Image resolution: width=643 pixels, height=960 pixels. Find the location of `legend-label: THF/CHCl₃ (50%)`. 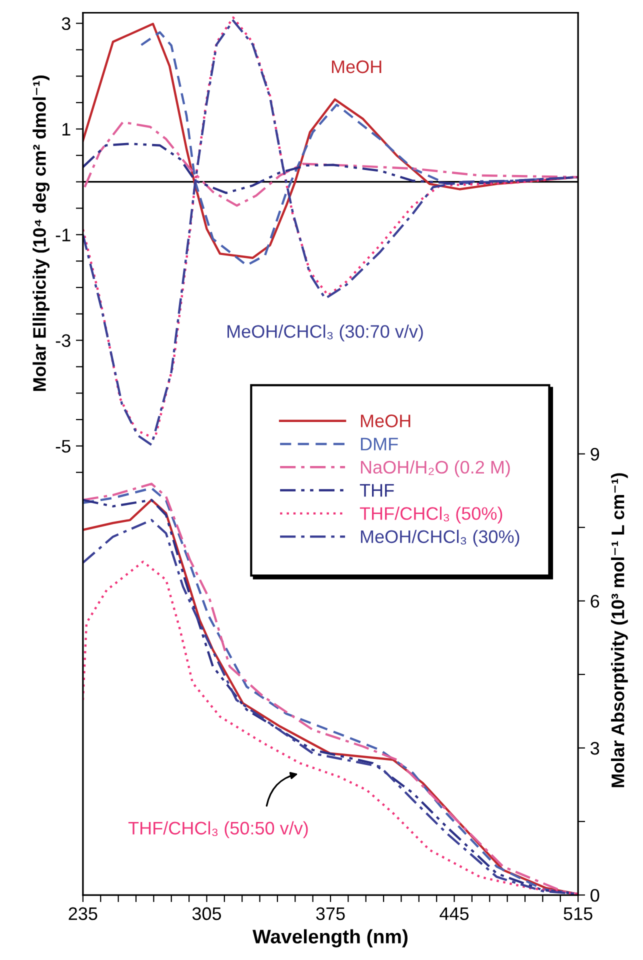

legend-label: THF/CHCl₃ (50%) is located at coordinates (431, 515).